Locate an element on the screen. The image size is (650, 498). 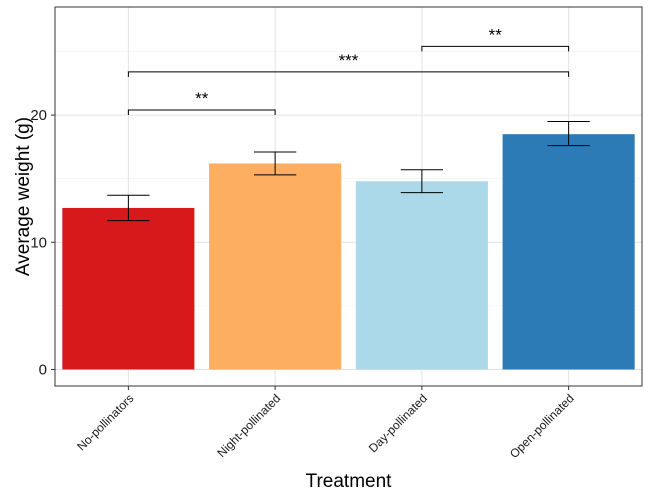
bar-no-pollinators is located at coordinates (128, 288).